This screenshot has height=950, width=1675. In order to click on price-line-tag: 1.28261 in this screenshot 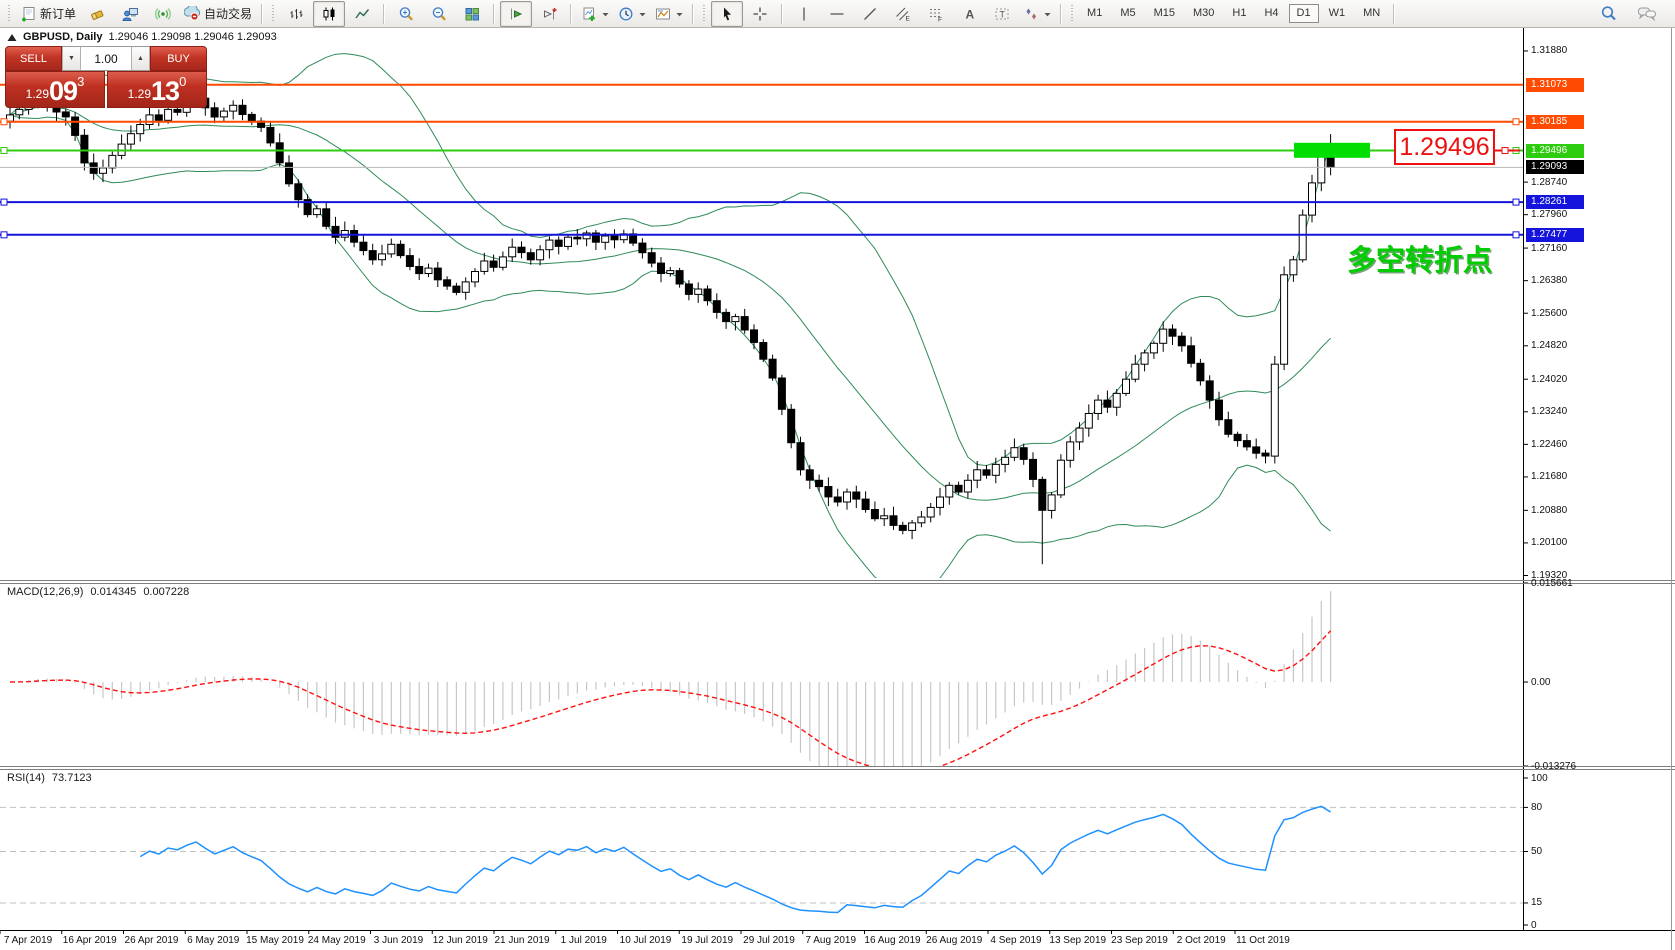, I will do `click(1555, 202)`.